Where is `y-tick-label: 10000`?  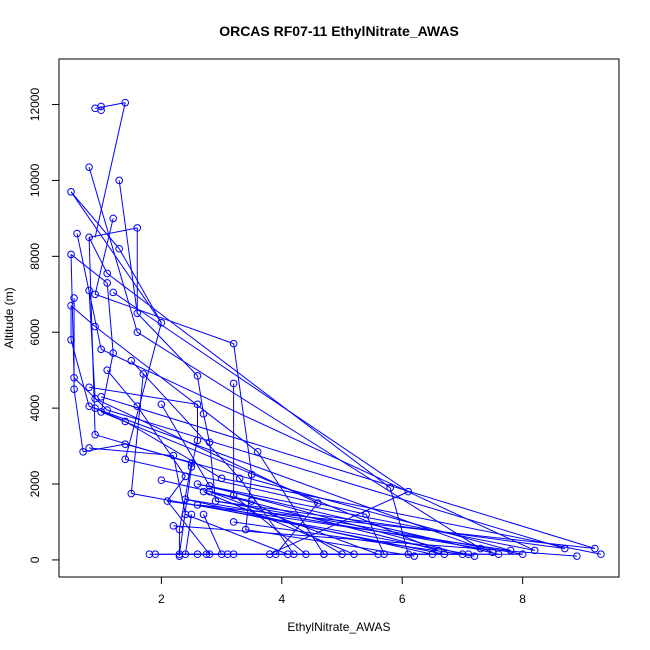
y-tick-label: 10000 is located at coordinates (35, 180).